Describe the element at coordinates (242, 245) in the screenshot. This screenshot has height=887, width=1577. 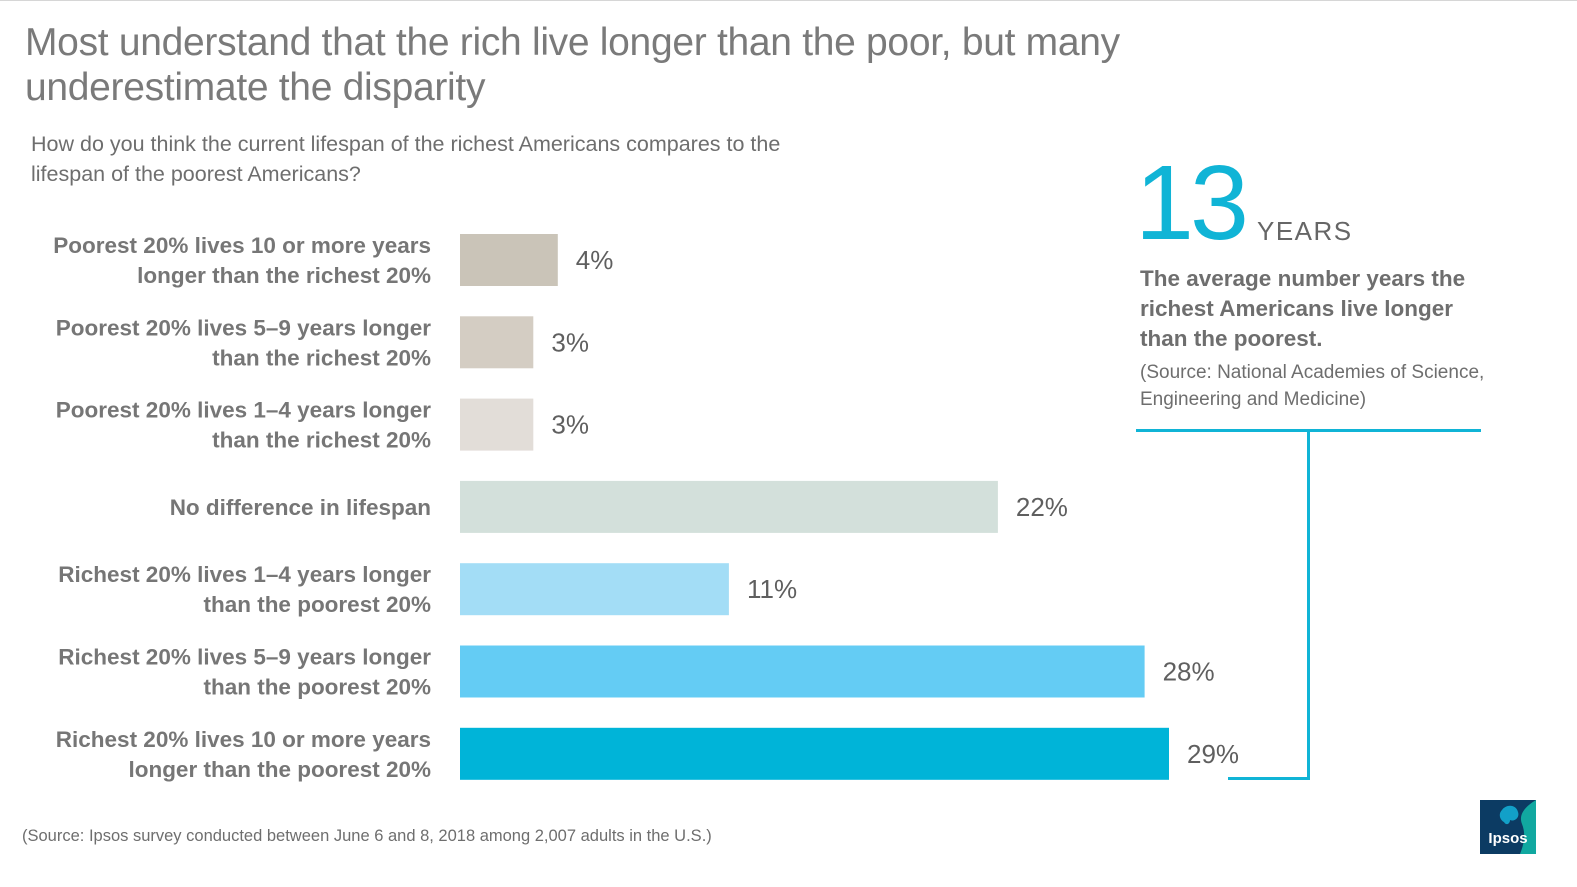
I see `category-label-line: Poorest 20% lives 10 or more years` at that location.